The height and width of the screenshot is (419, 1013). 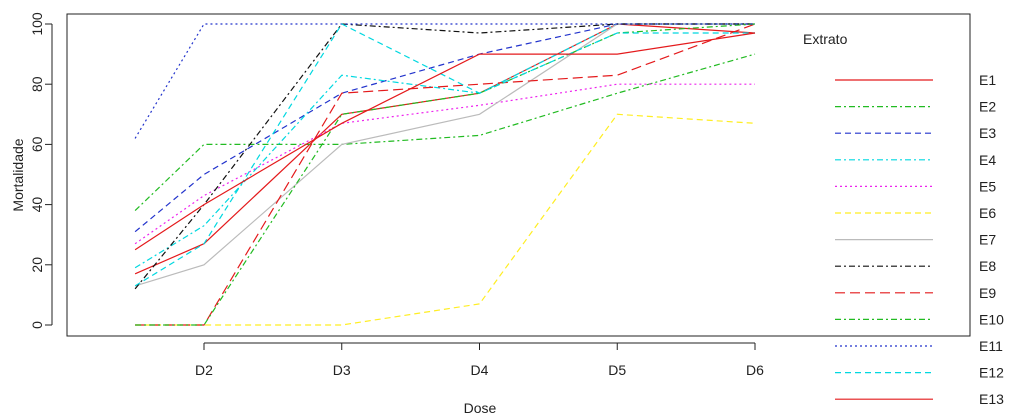 I want to click on x-tick-label: D2, so click(x=204, y=370).